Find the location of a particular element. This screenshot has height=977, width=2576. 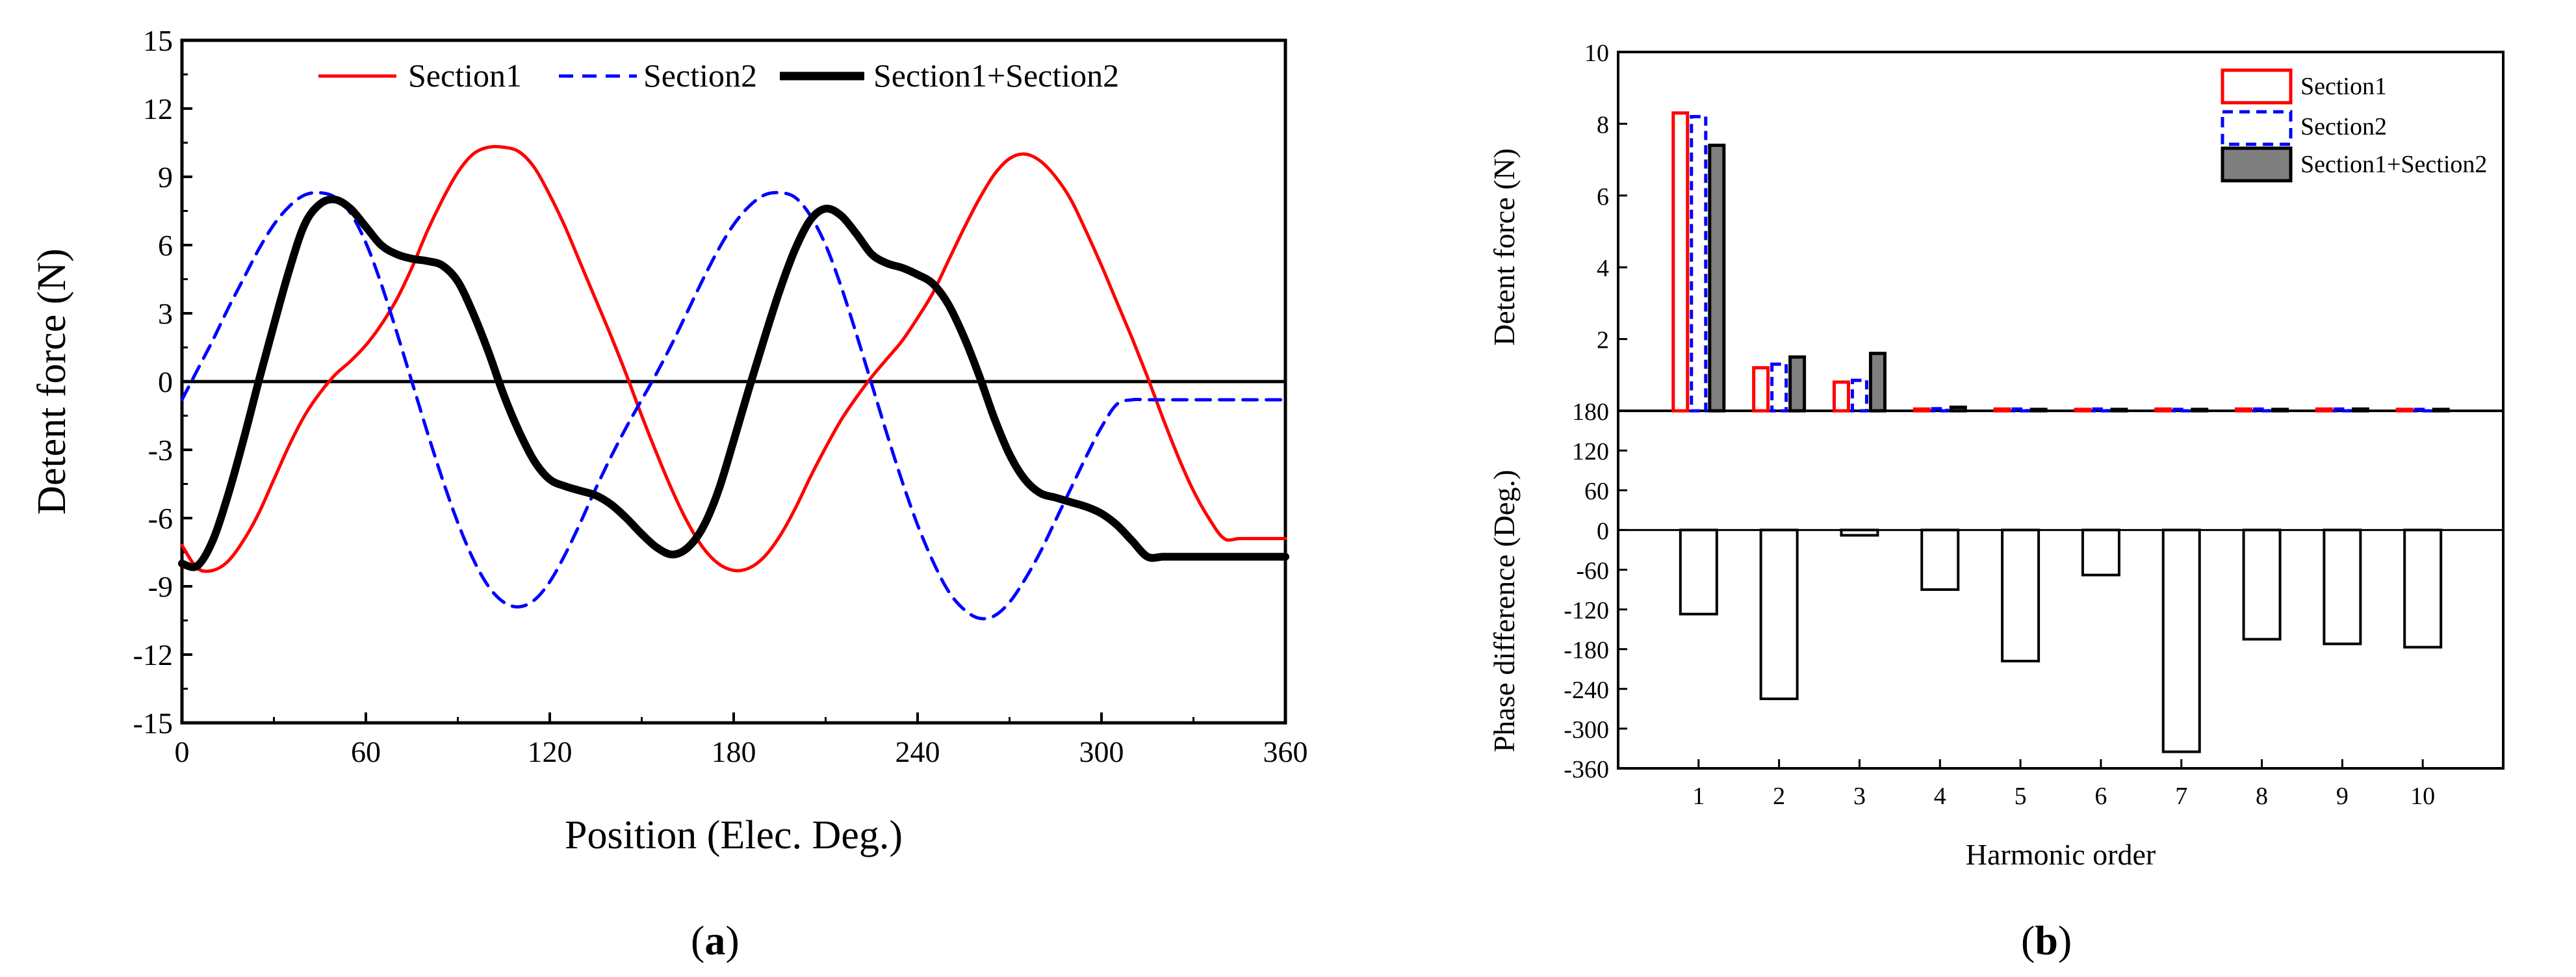

y-tick-label-a: -3 is located at coordinates (161, 450).